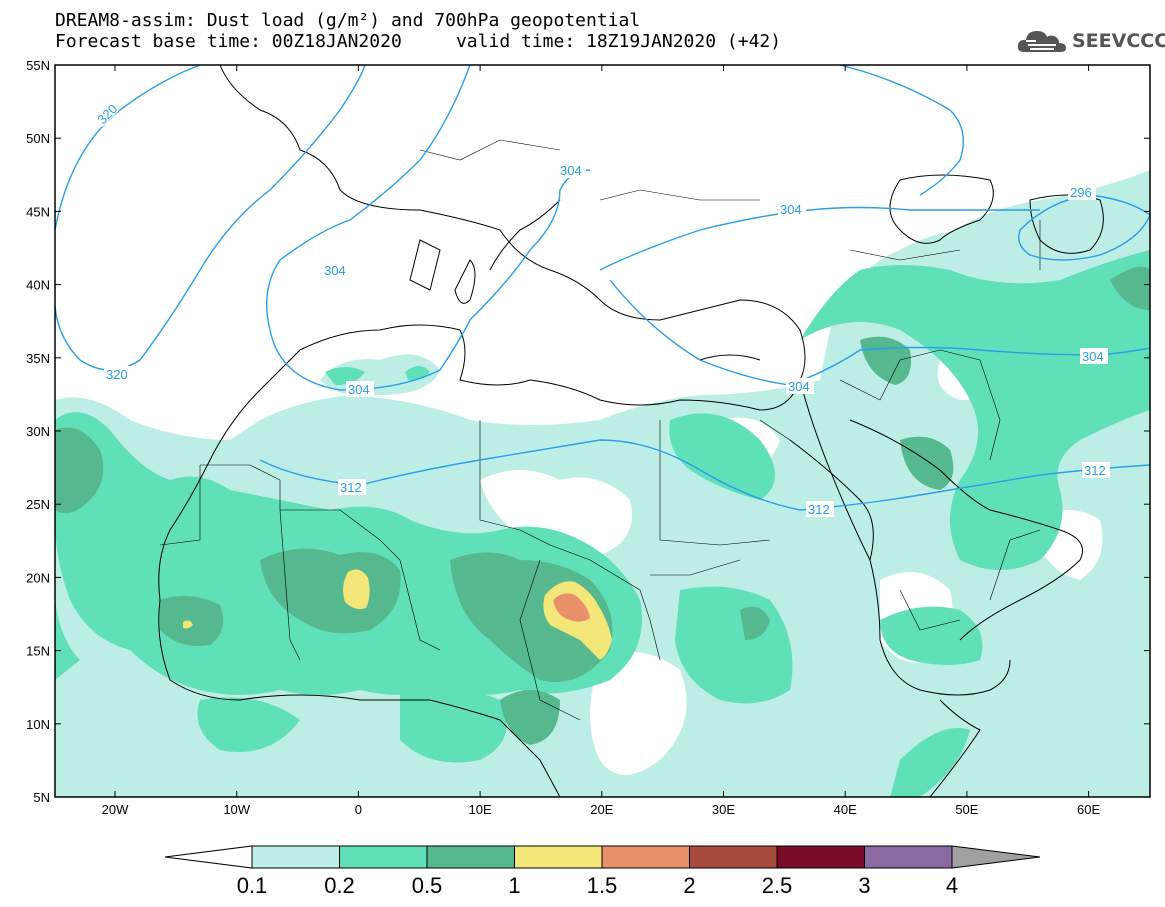  I want to click on lat-label: 10N, so click(38, 724).